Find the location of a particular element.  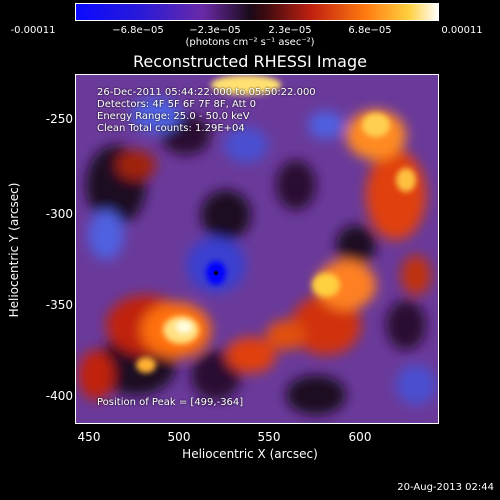

colorbar-unit: (photons cm⁻² s⁻¹ asec⁻²) is located at coordinates (250, 42).